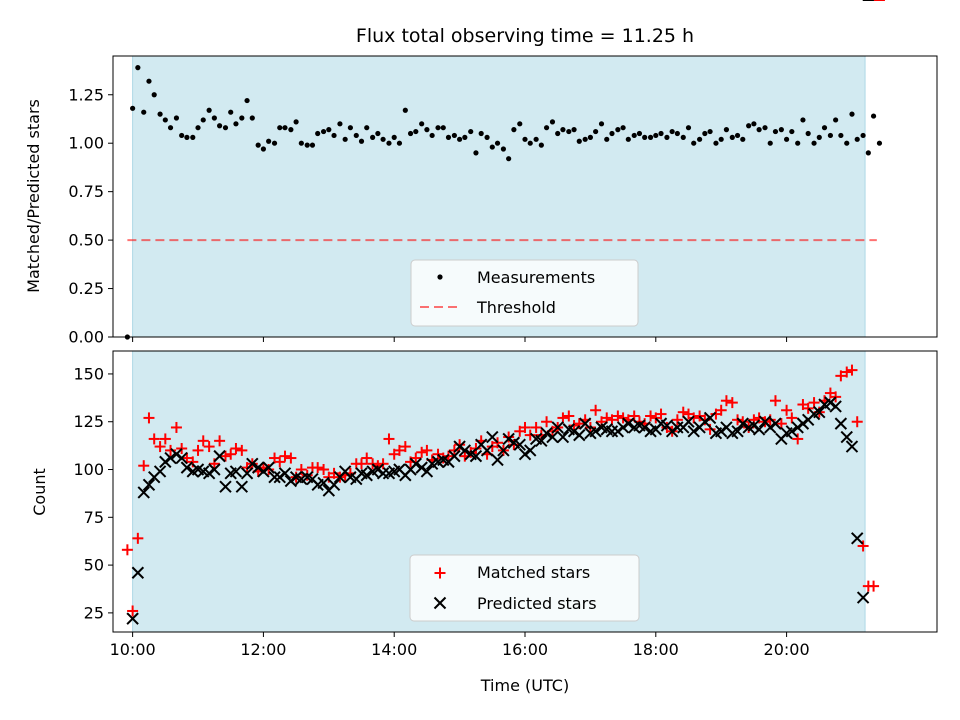 The image size is (960, 720). Describe the element at coordinates (86, 337) in the screenshot. I see `ratio-y-tick-label: 0.00` at that location.